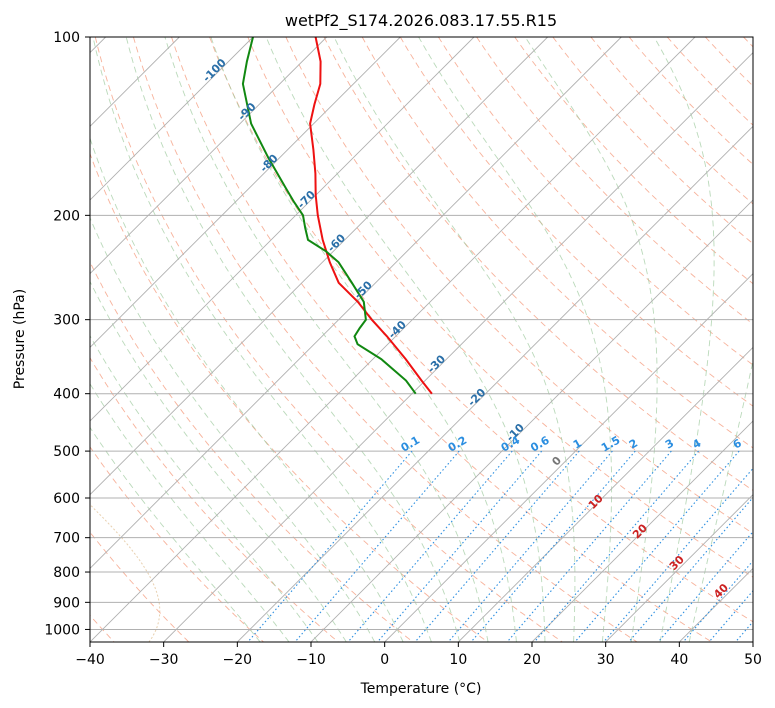  What do you see at coordinates (246, 111) in the screenshot?
I see `isotherm-label: -90` at bounding box center [246, 111].